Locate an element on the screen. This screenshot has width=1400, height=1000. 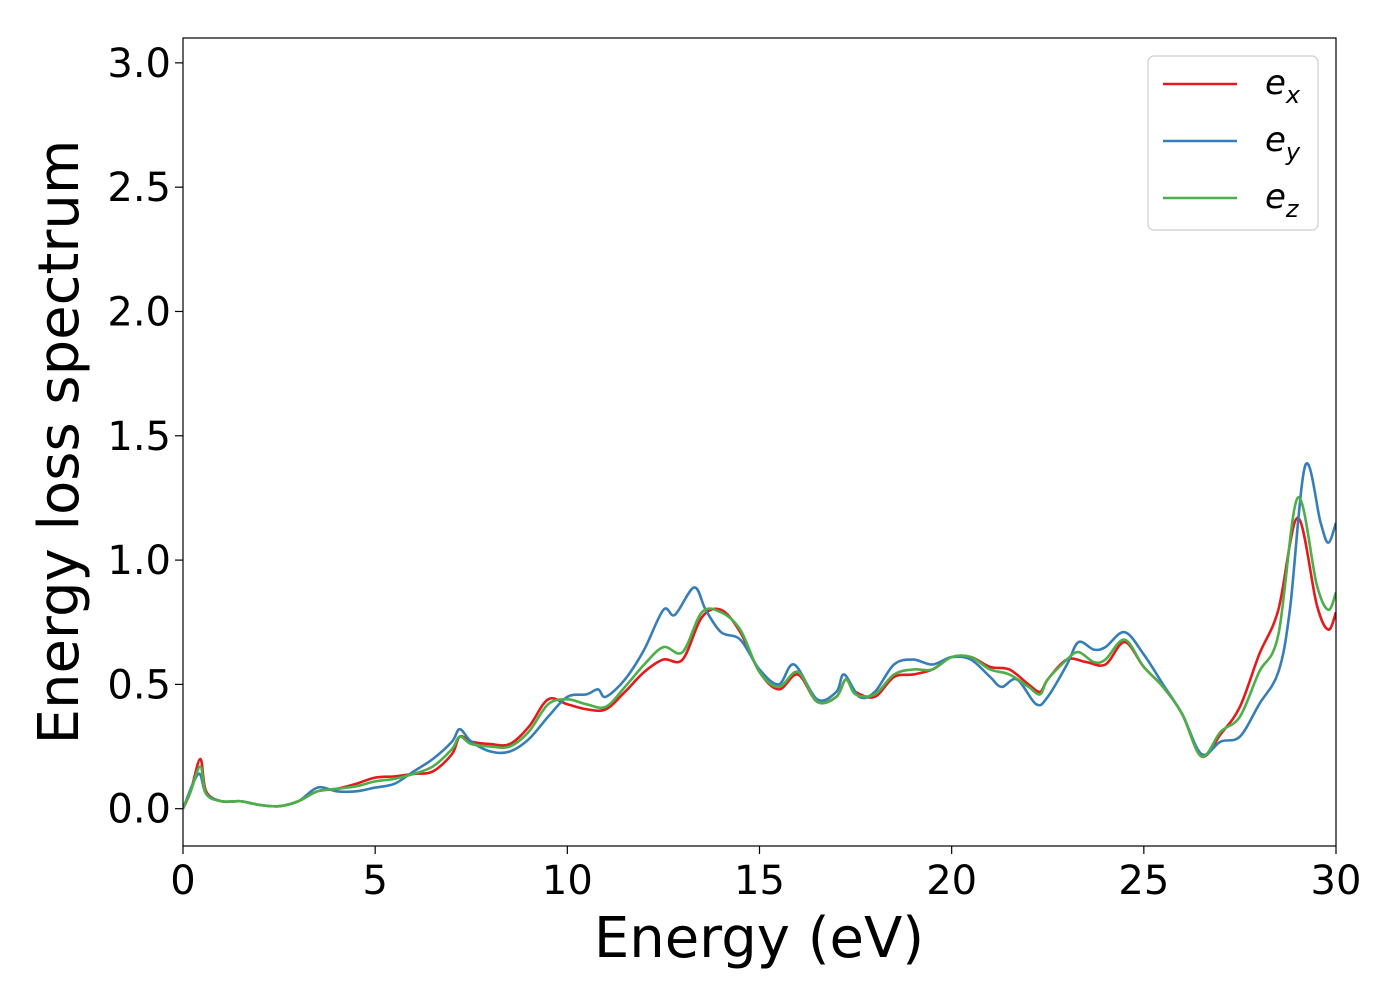
x-tick-label: 0 is located at coordinates (182, 881).